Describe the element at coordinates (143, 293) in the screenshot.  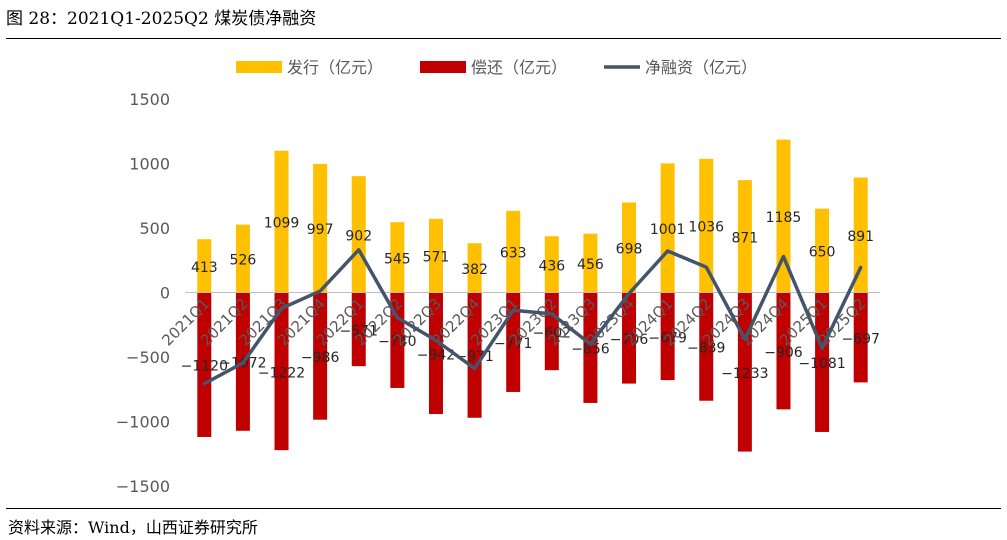
I see `y-axis: 1500 1000 500 0 −500 −1000 −1500` at that location.